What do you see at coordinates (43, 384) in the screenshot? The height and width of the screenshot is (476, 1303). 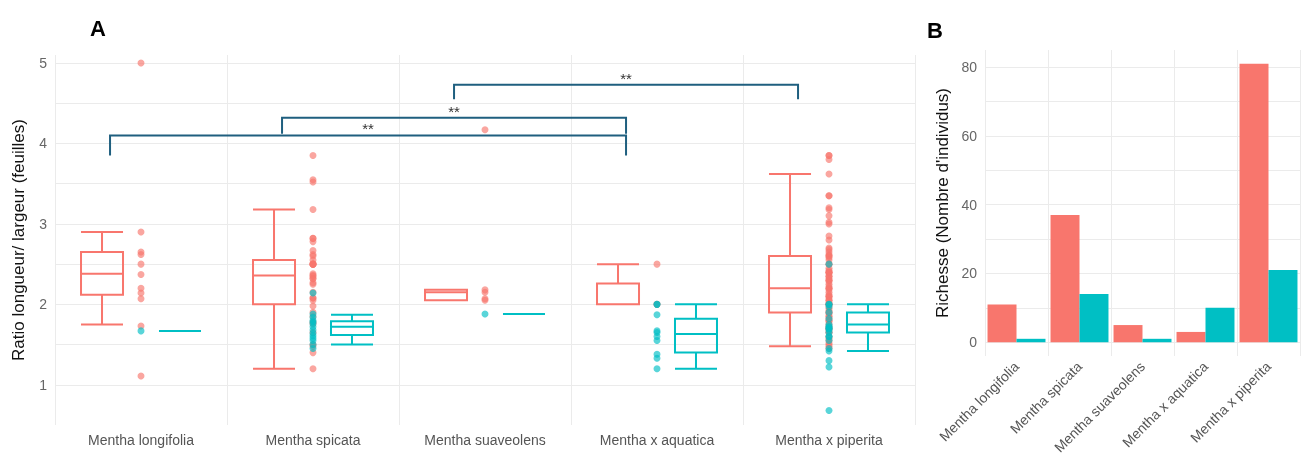 I see `y-tick-label: 1` at bounding box center [43, 384].